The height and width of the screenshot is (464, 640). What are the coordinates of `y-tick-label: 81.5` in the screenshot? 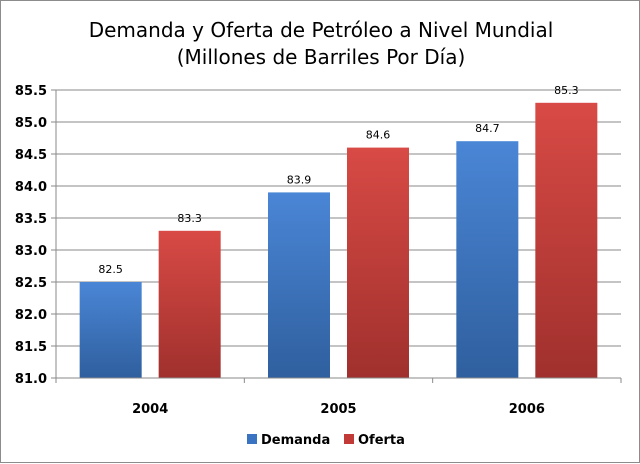 It's located at (31, 347).